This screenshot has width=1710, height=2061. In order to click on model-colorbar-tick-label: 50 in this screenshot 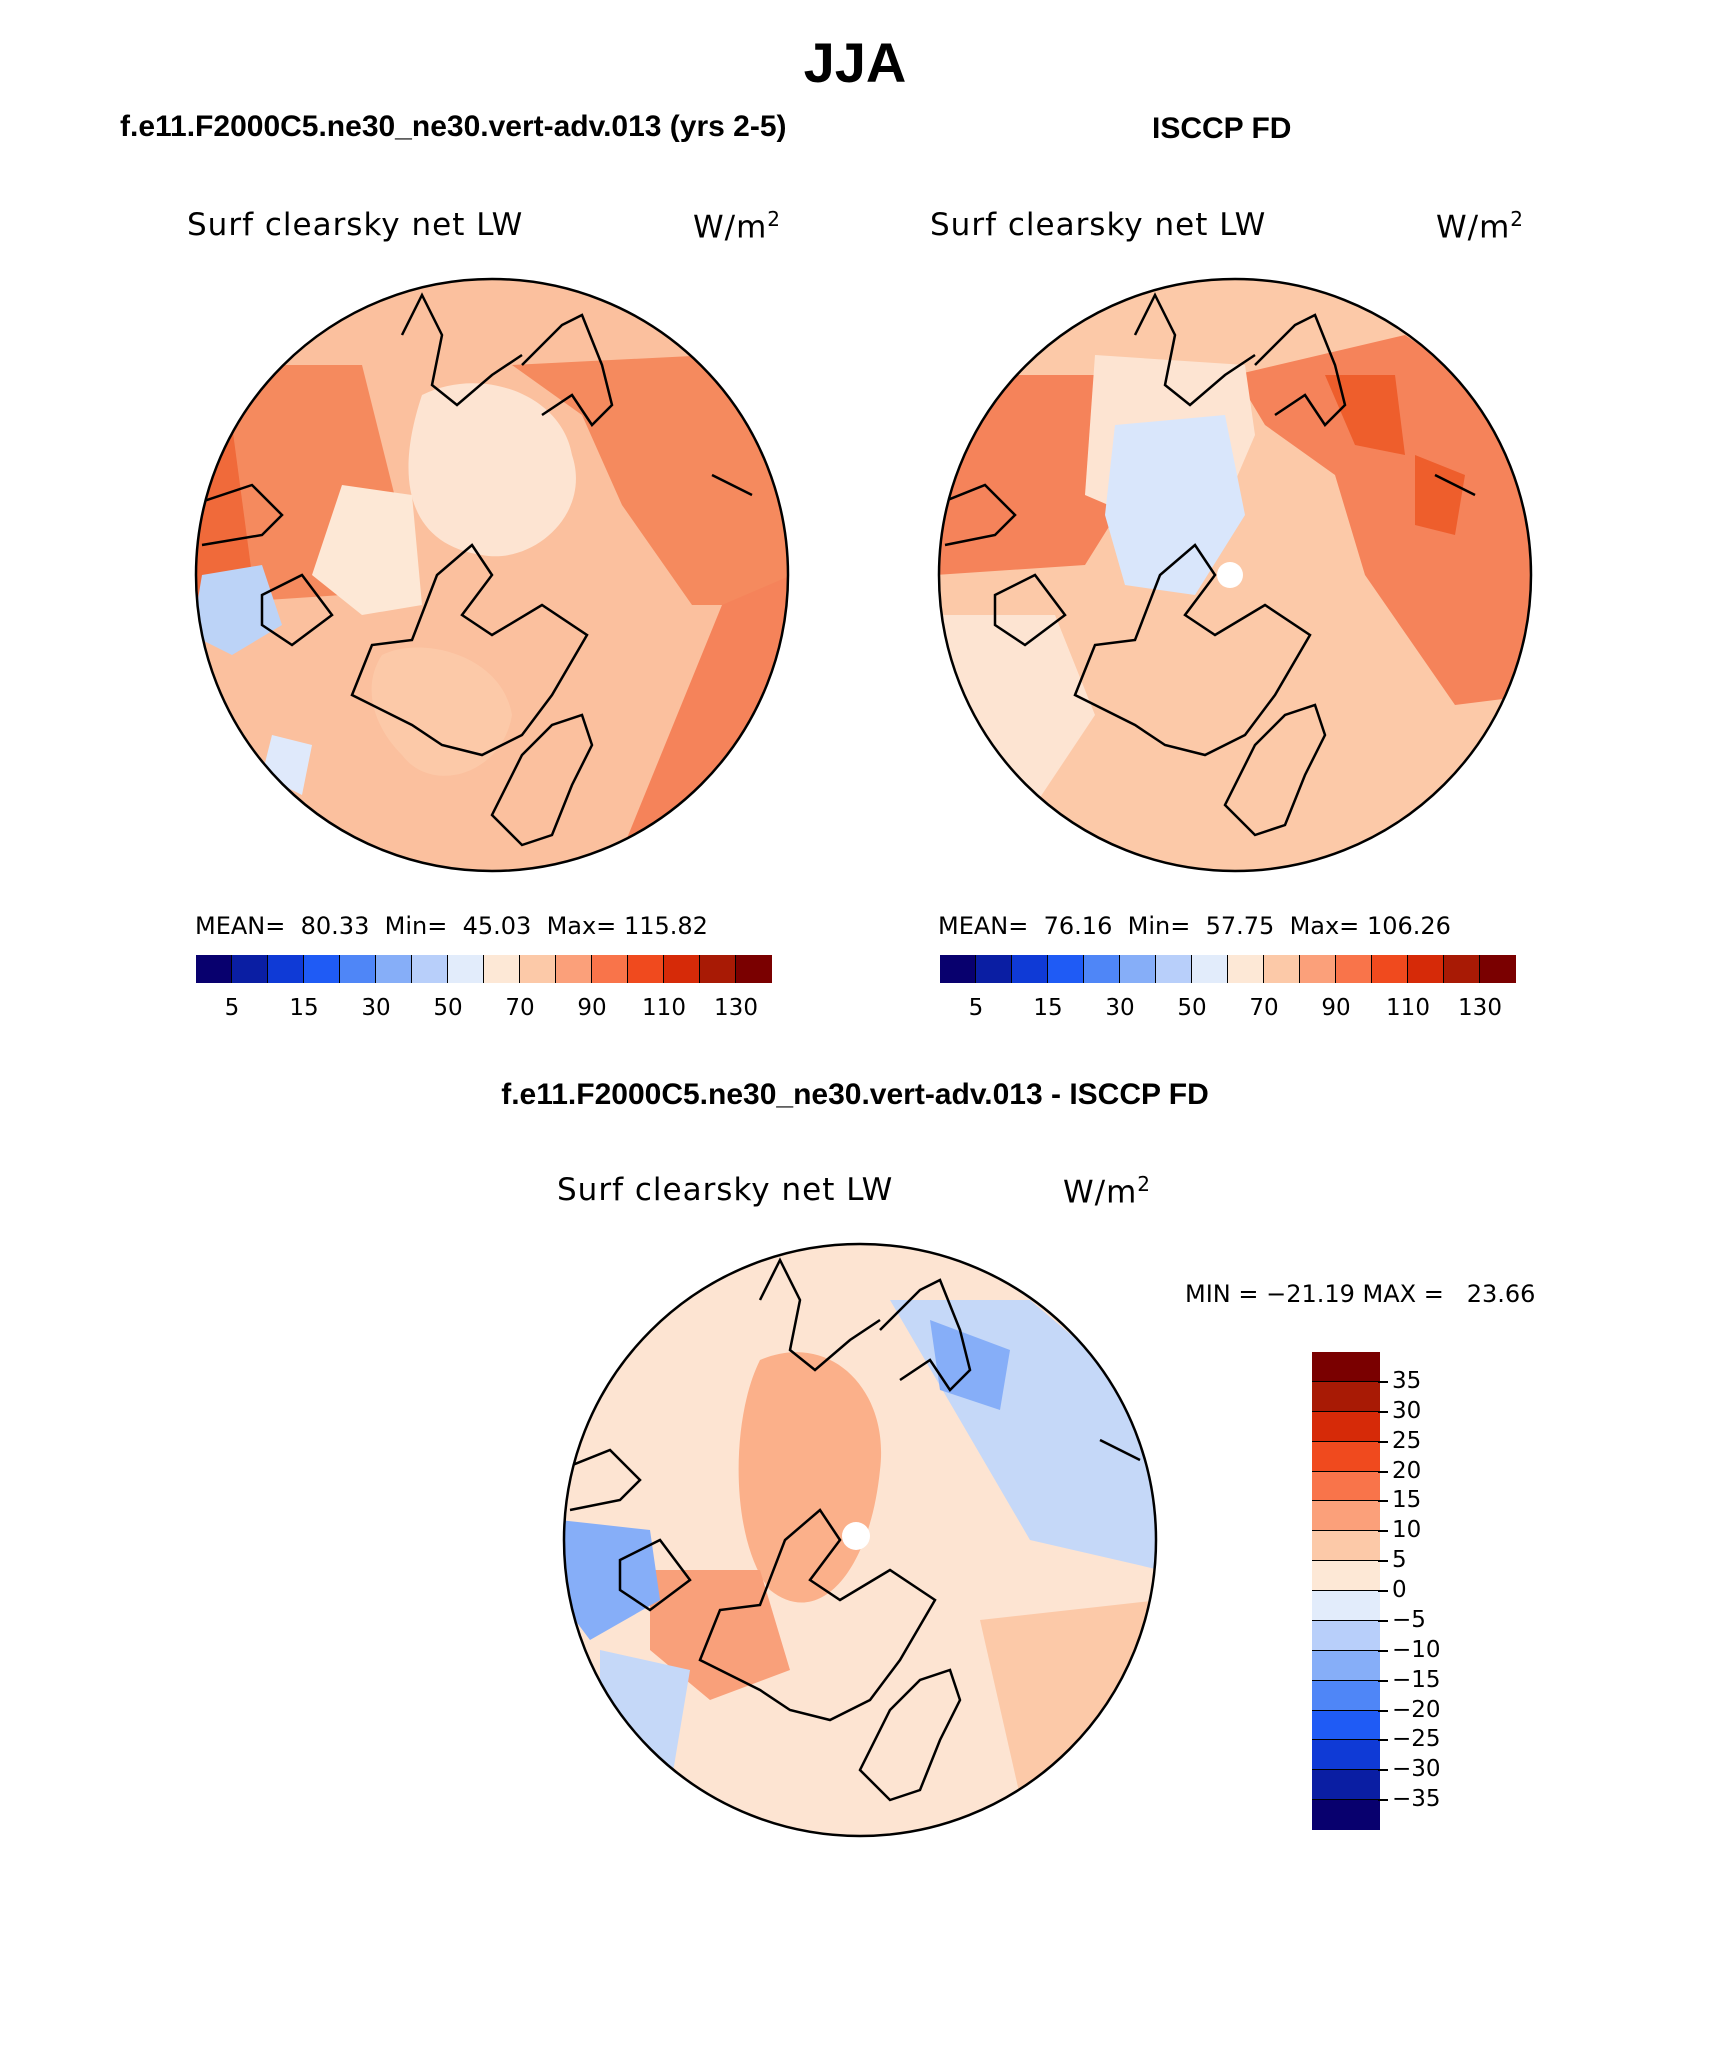, I will do `click(448, 1008)`.